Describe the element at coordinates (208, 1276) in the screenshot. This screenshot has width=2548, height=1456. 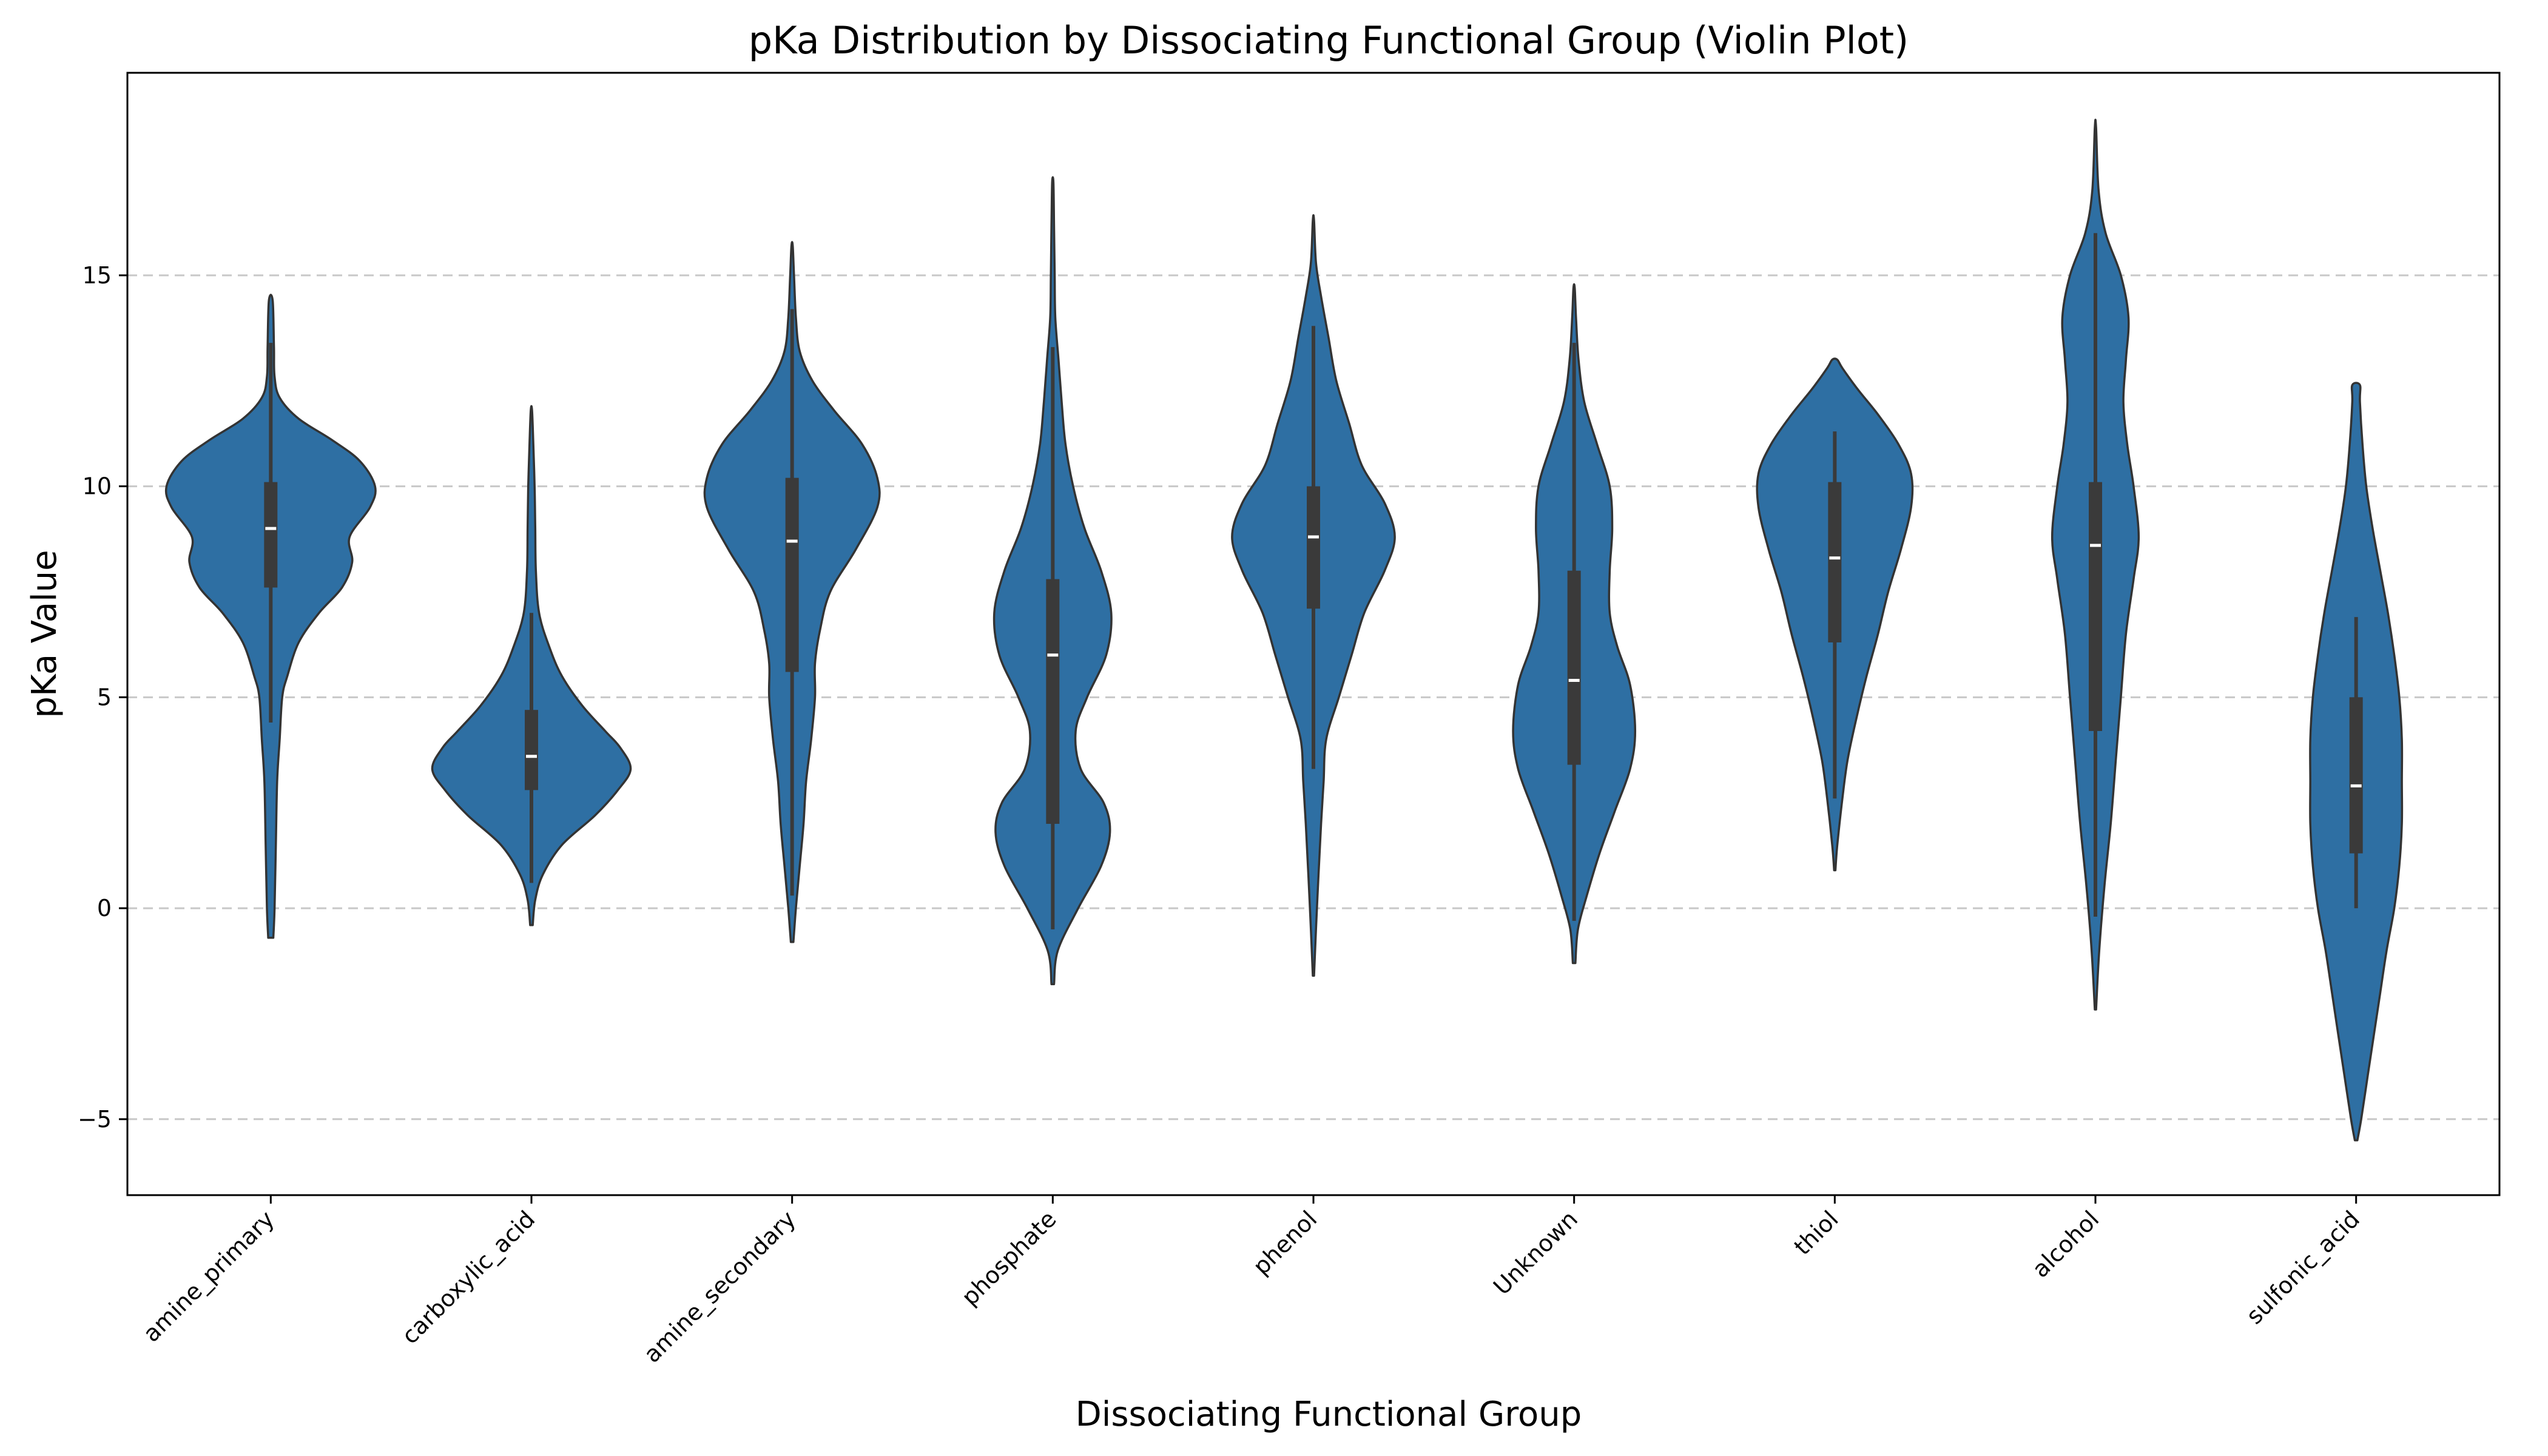
I see `x-tick-label: amine_primary` at that location.